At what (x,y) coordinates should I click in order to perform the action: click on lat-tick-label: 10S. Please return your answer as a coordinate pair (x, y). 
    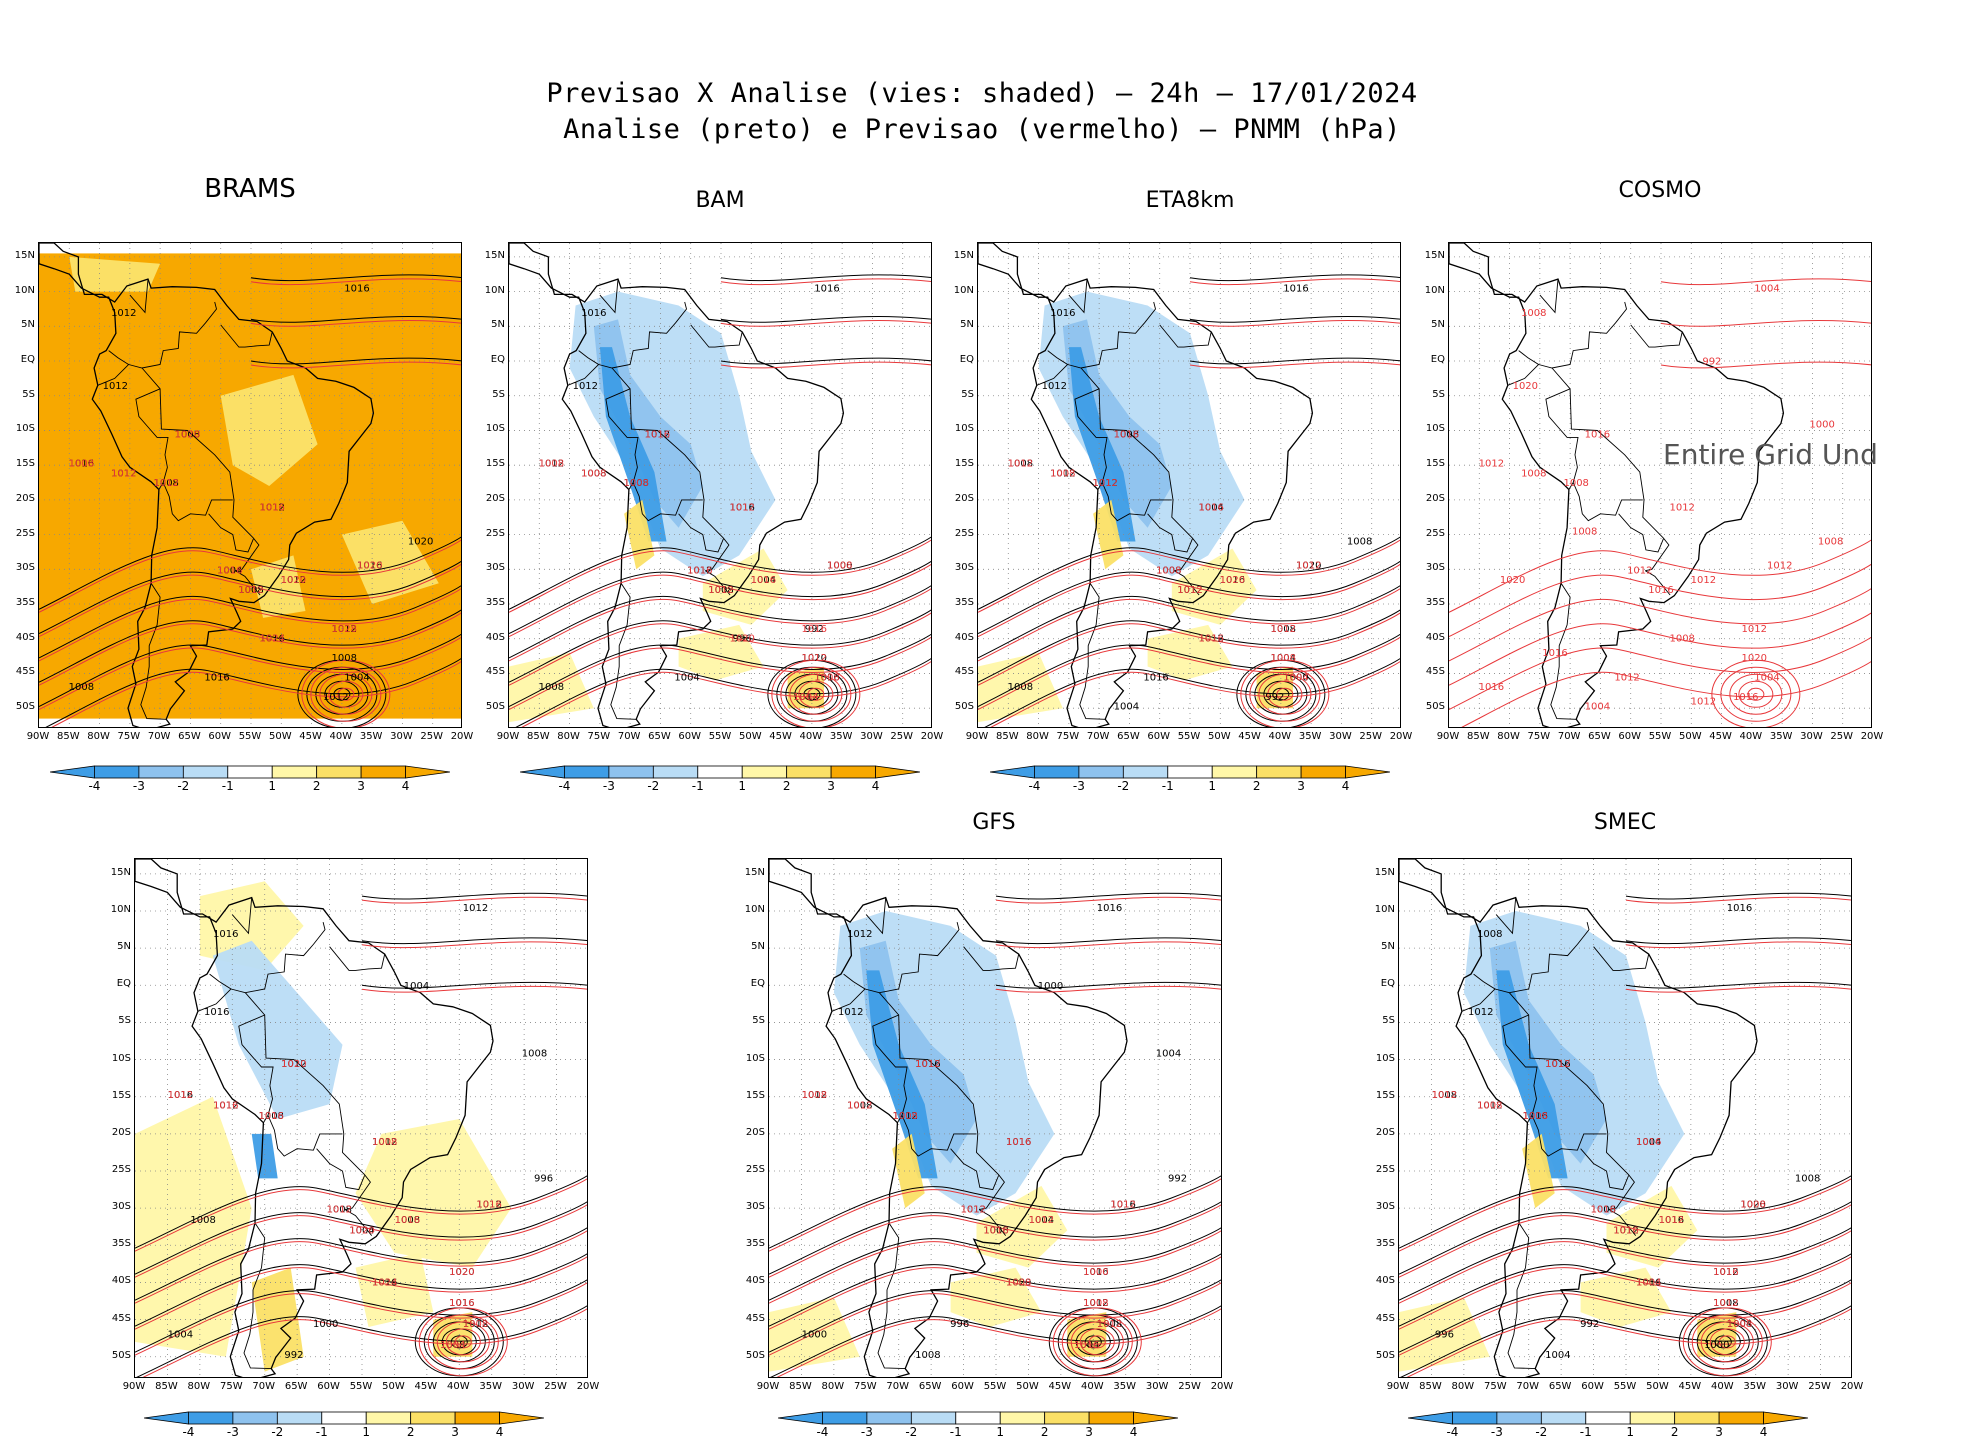
    Looking at the image, I should click on (25, 429).